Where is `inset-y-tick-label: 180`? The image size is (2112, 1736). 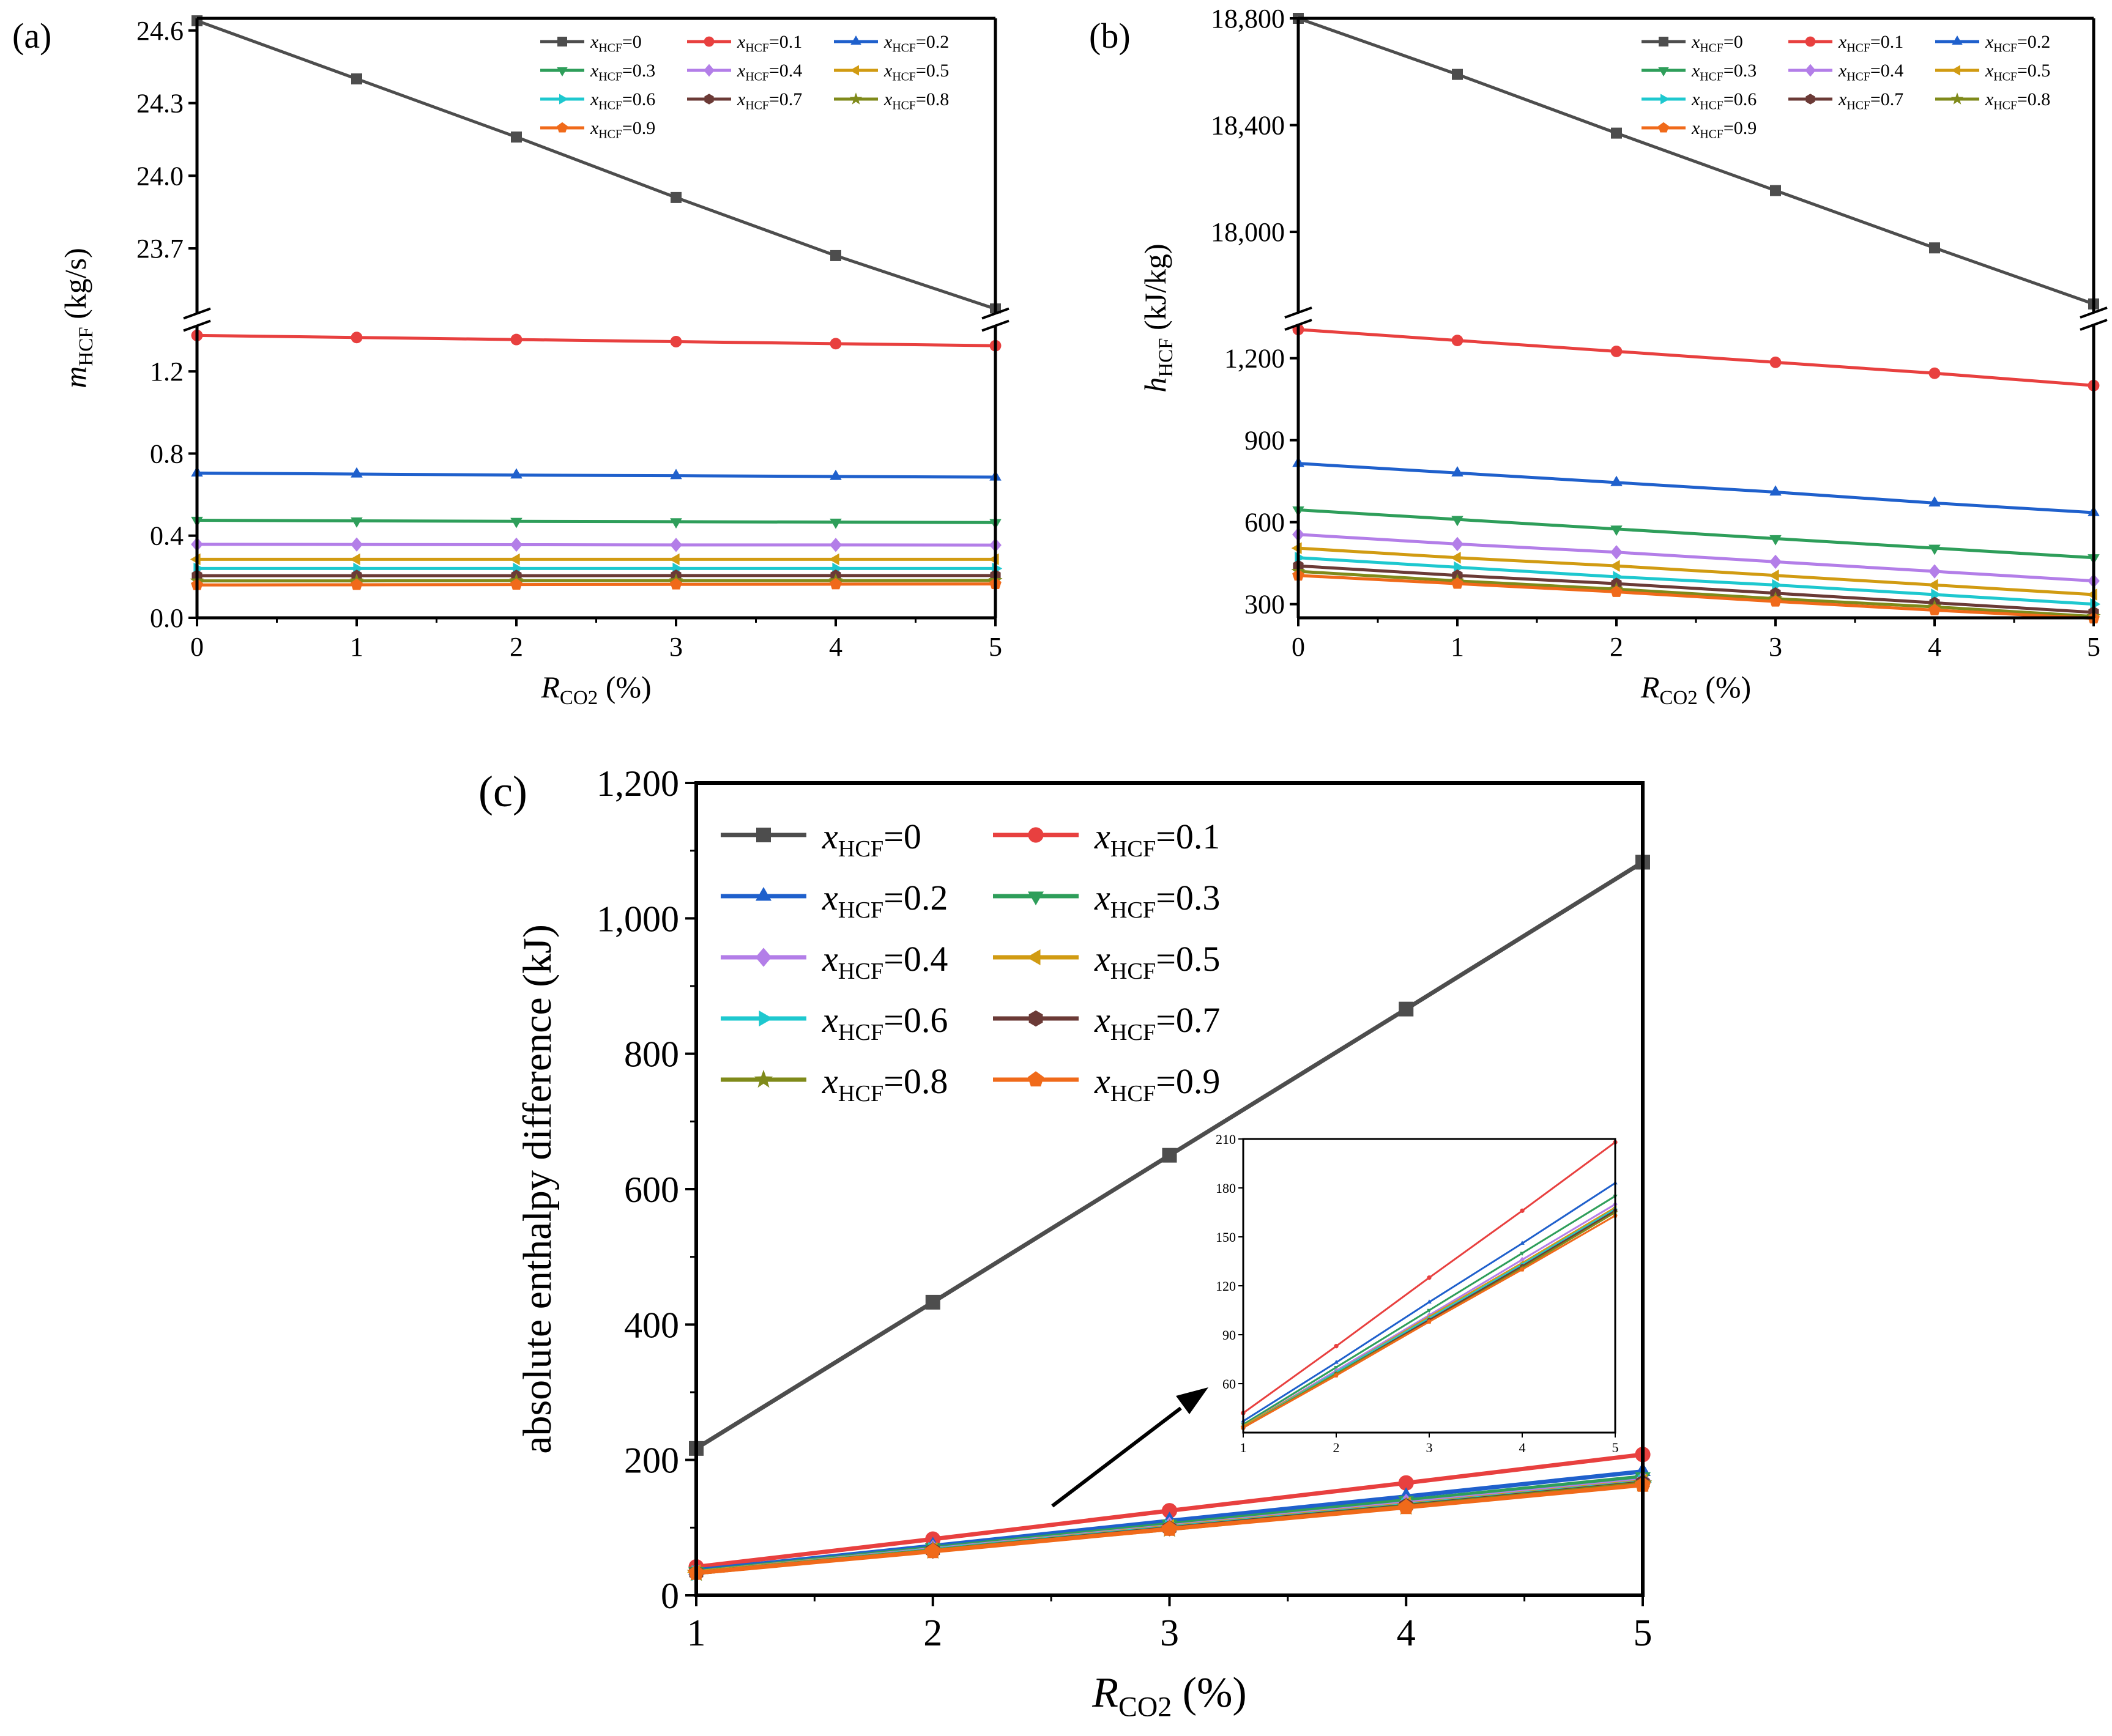 inset-y-tick-label: 180 is located at coordinates (1226, 1188).